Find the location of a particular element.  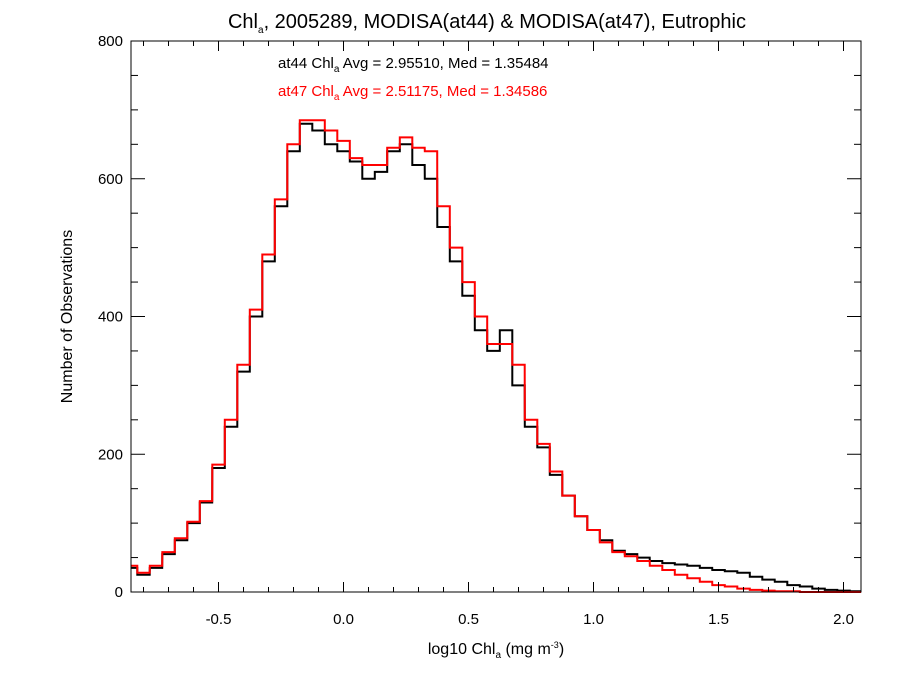

x-tick-label: 2.0 is located at coordinates (843, 619).